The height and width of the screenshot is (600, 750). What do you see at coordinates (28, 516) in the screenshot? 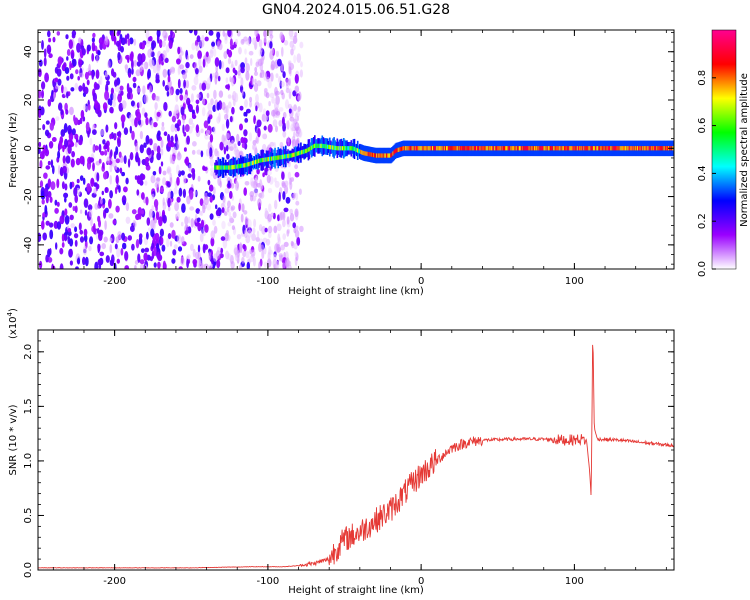
I see `y-tick-label: 0.5` at bounding box center [28, 516].